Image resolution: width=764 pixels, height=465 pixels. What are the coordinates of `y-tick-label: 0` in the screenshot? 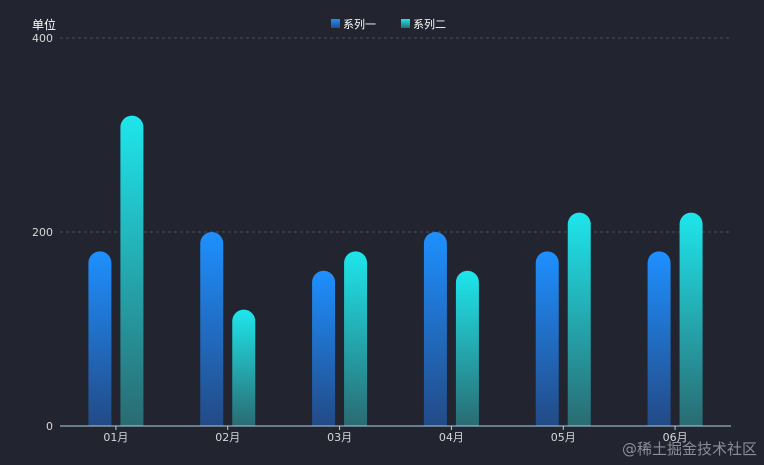 It's located at (49, 426).